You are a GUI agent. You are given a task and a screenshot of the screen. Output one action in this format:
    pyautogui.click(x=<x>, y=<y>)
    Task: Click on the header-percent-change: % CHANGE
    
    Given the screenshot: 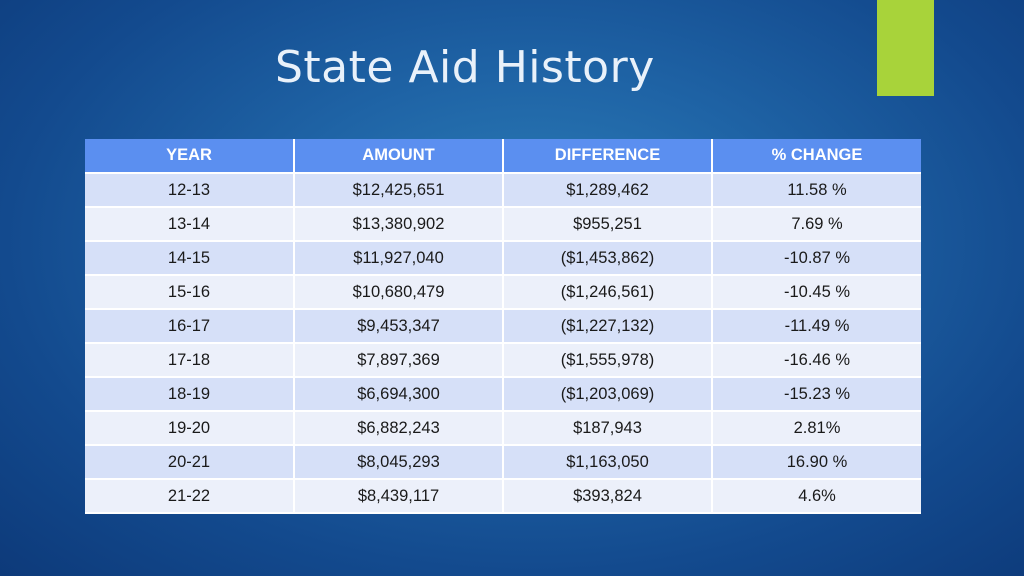 What is the action you would take?
    pyautogui.click(x=816, y=156)
    